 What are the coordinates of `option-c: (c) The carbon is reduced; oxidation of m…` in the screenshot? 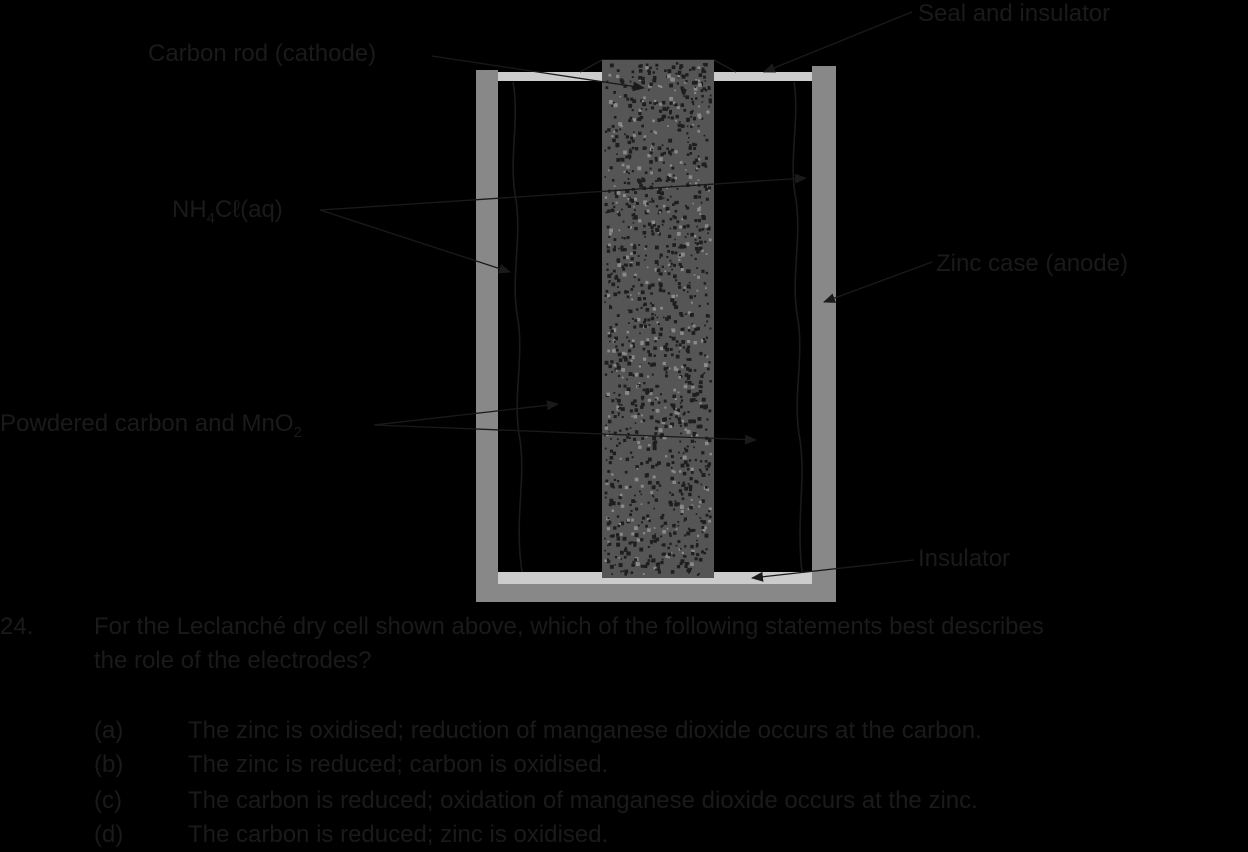 It's located at (536, 801).